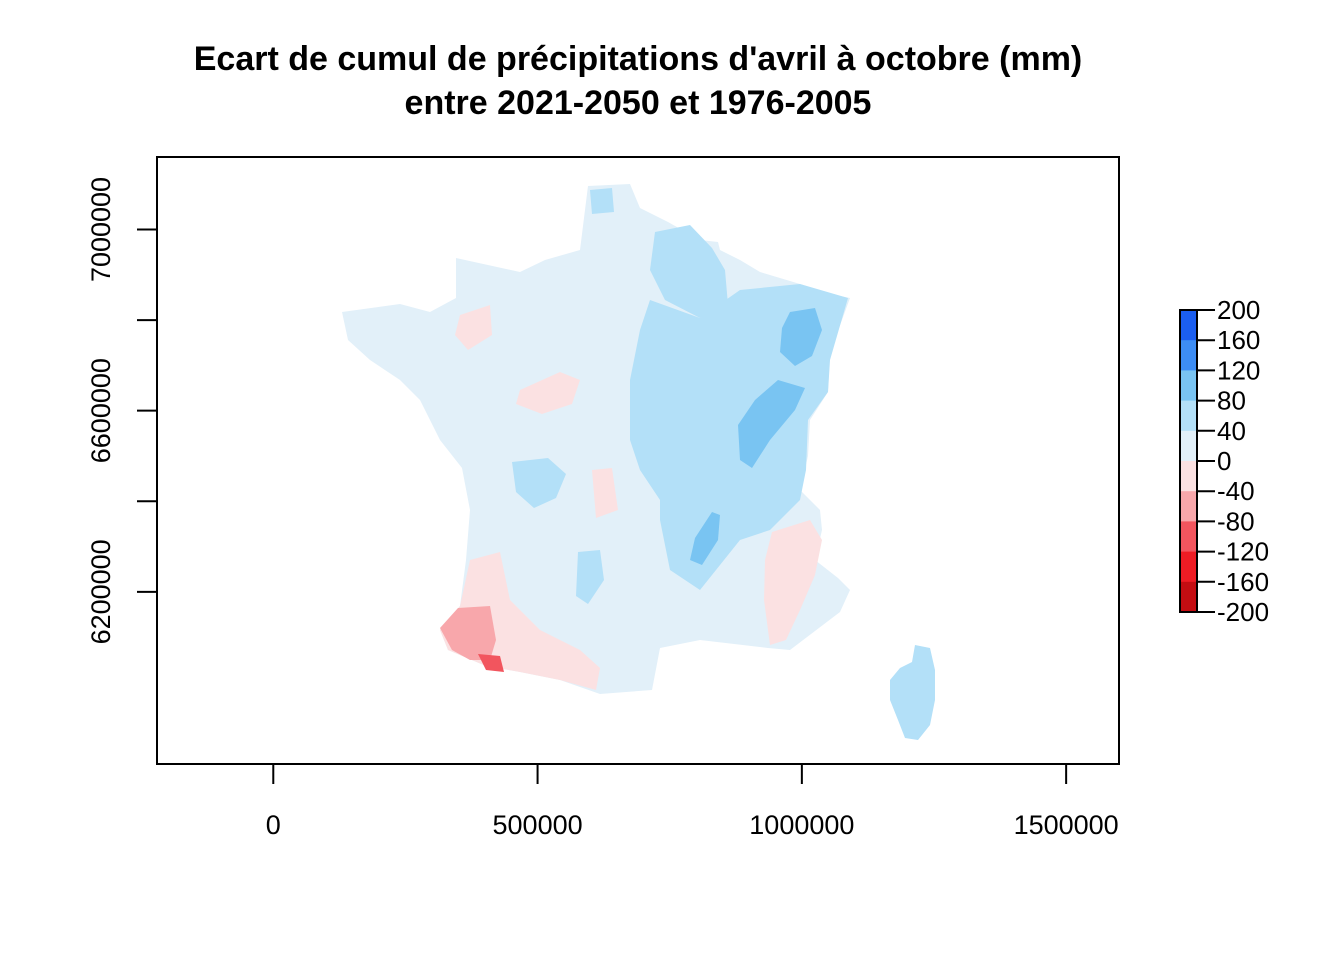  I want to click on pays-basque, so click(468, 633).